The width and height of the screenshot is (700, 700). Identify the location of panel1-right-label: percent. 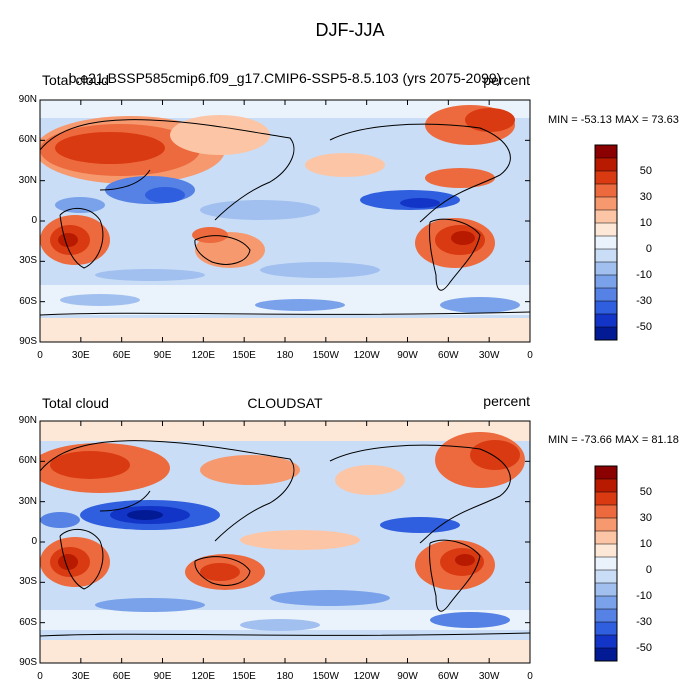
(506, 80).